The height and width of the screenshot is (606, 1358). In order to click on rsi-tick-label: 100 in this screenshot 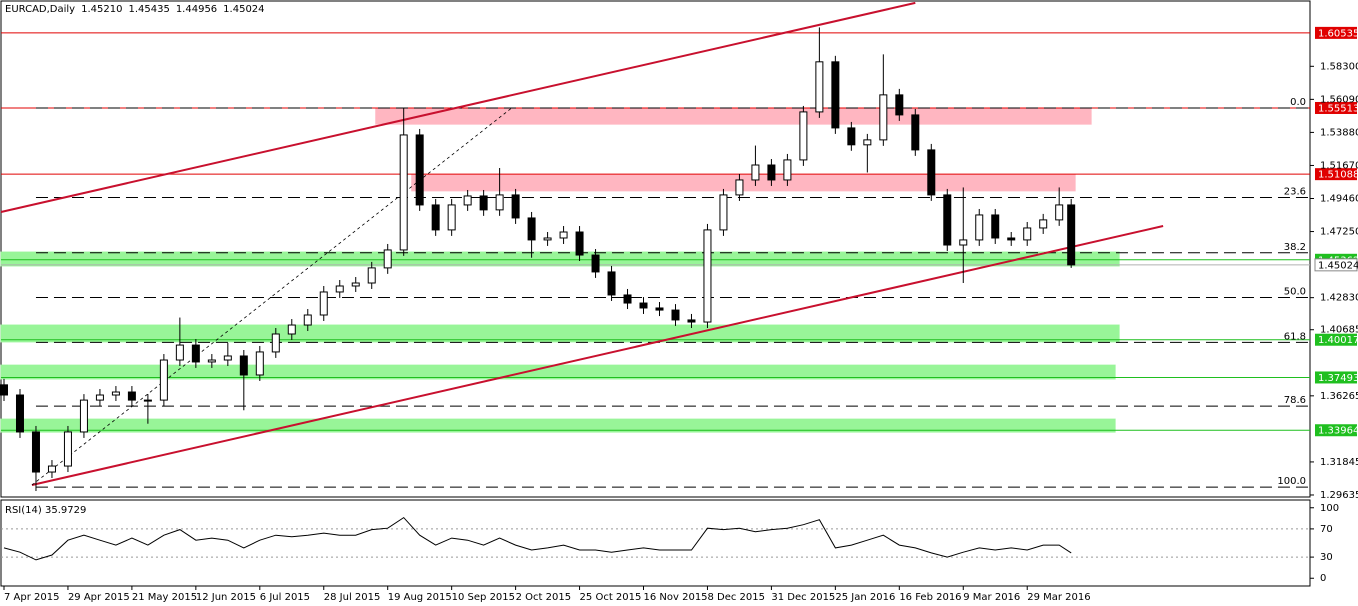, I will do `click(1329, 508)`.